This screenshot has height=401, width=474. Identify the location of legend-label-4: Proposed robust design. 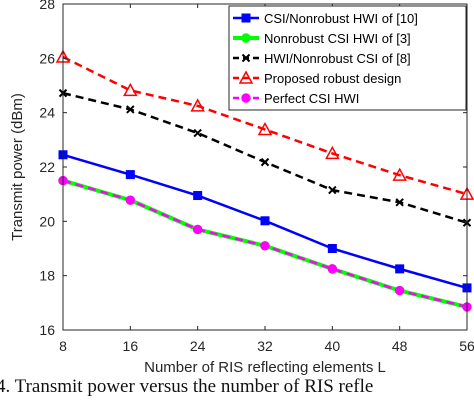
(332, 78).